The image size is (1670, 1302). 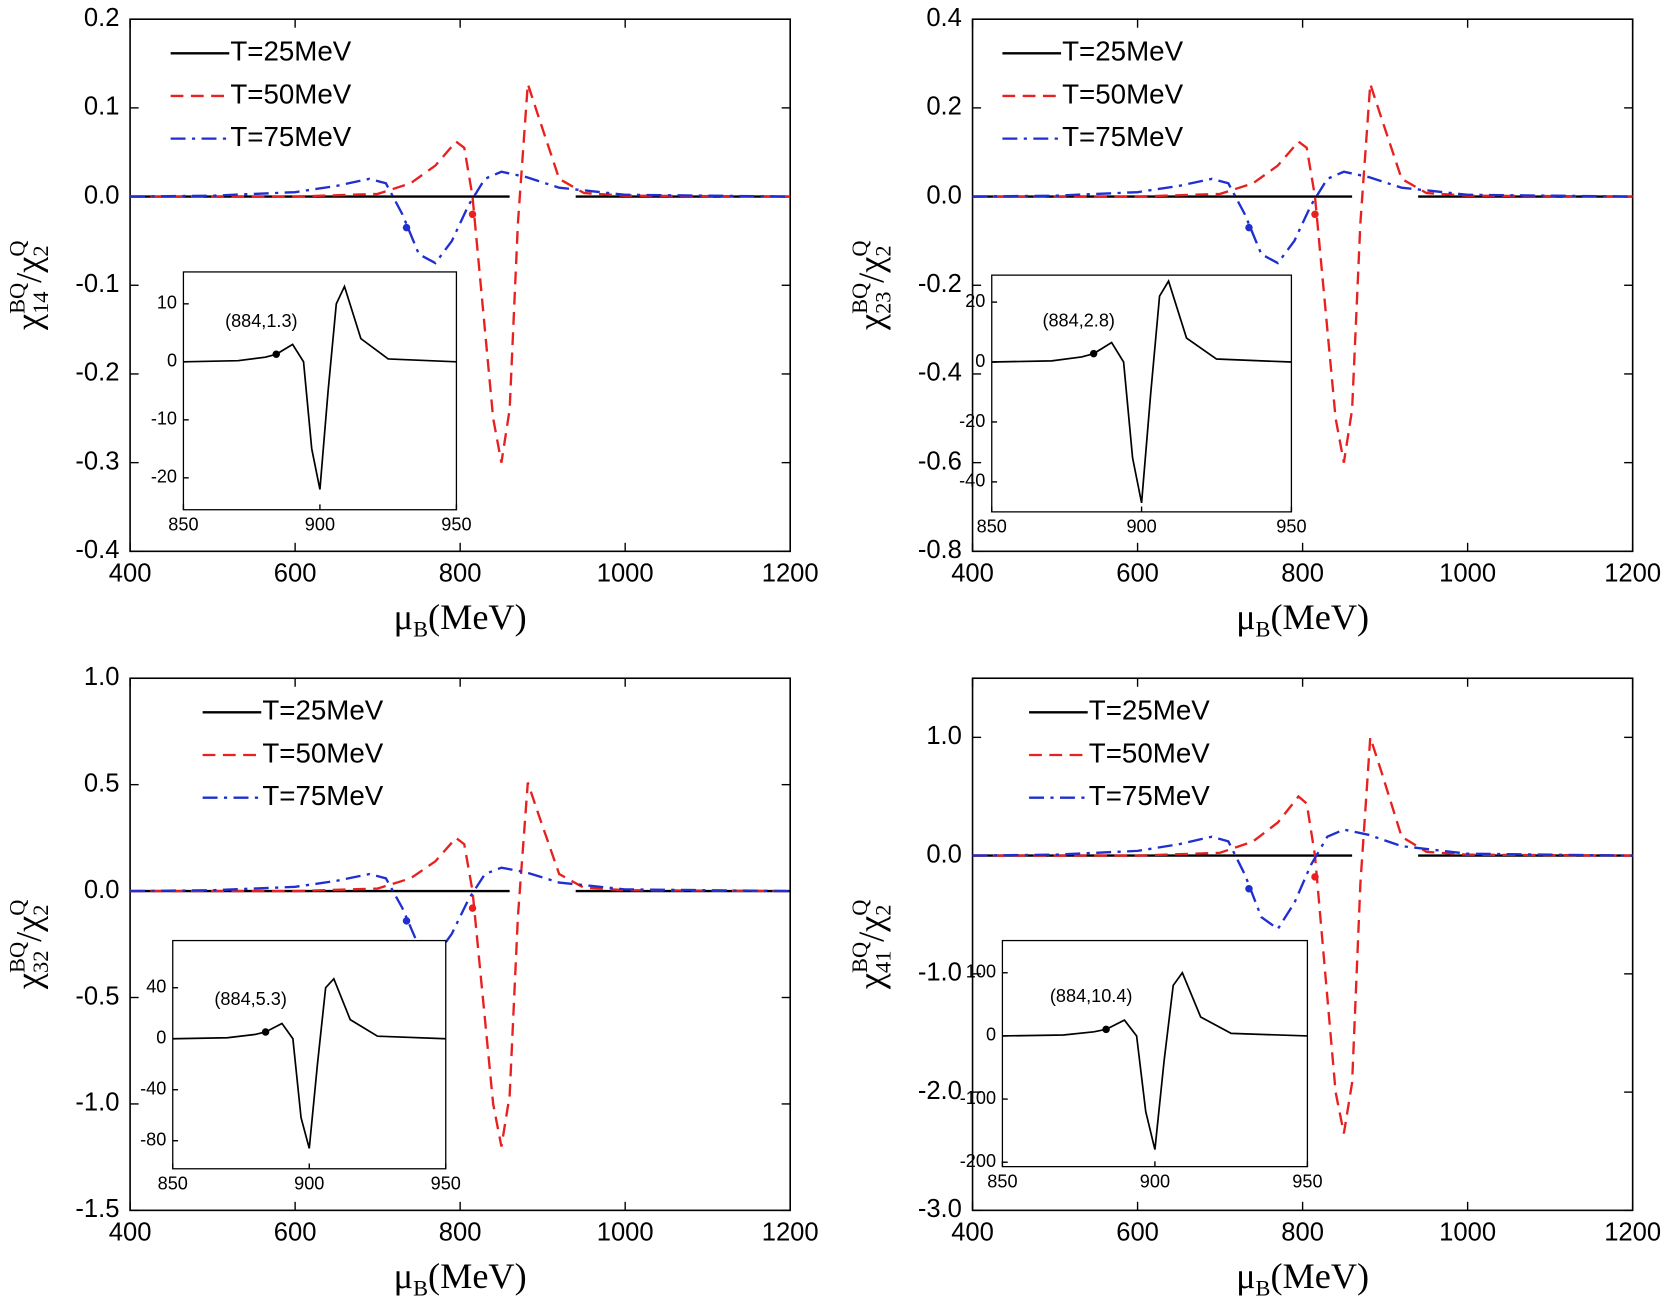 I want to click on y-tick-label: -80, so click(x=153, y=1140).